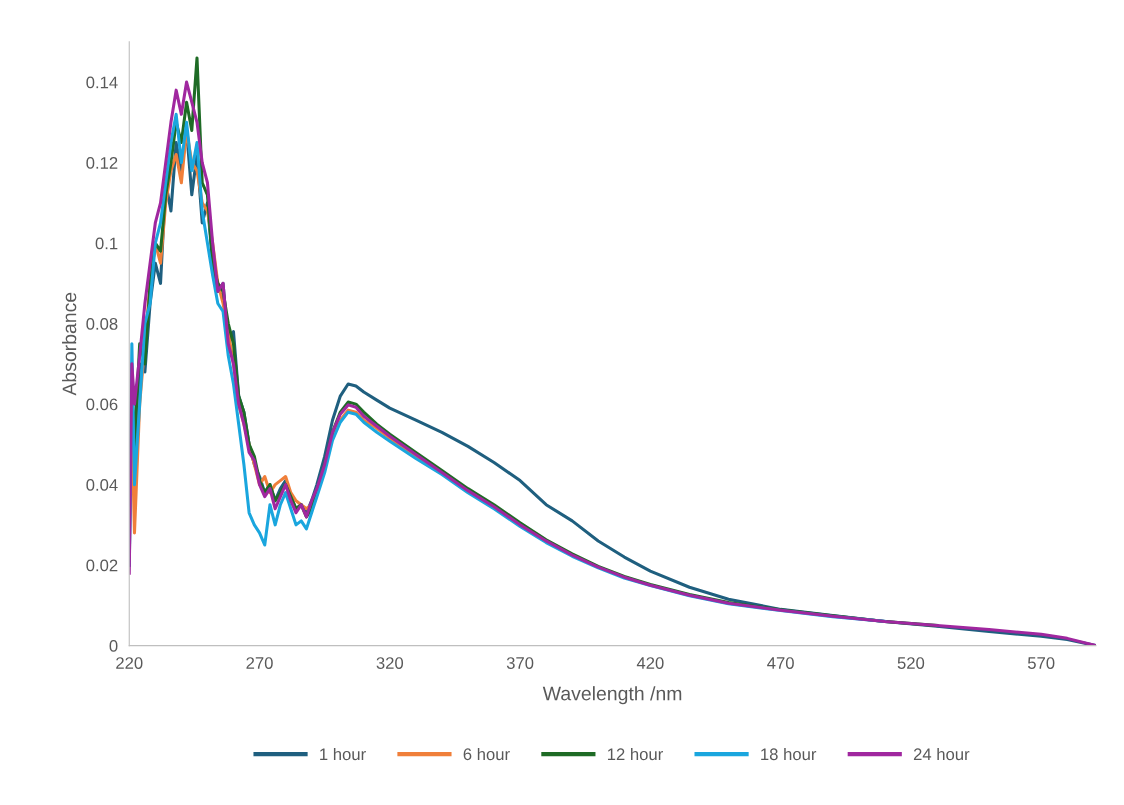  Describe the element at coordinates (486, 754) in the screenshot. I see `legend-label: 6 hour` at that location.